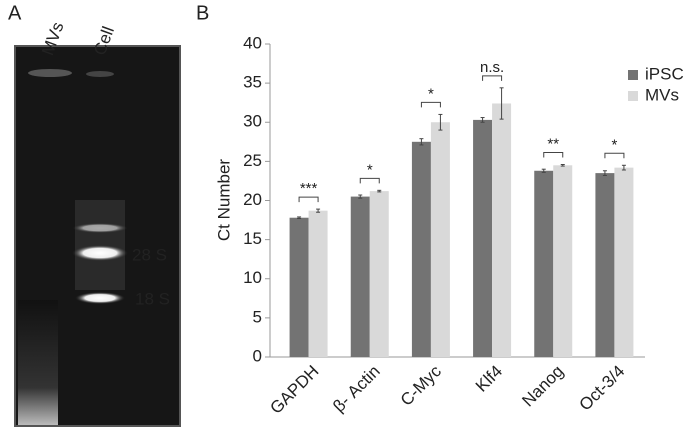 The width and height of the screenshot is (697, 433). Describe the element at coordinates (356, 389) in the screenshot. I see `x-tick-label: β- Actin` at that location.